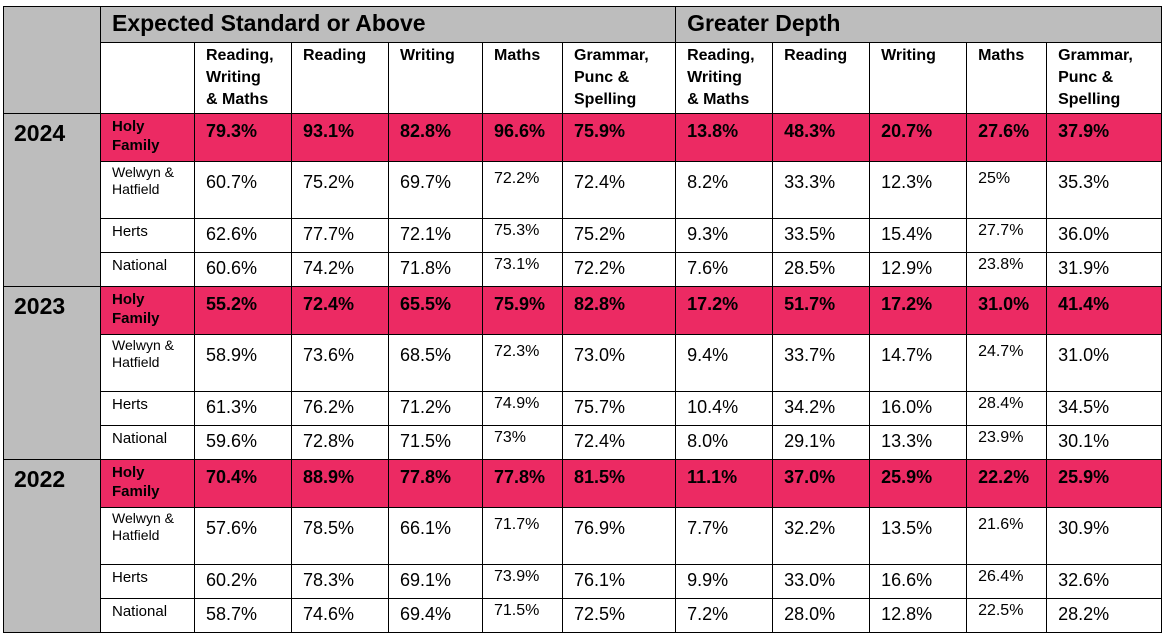 This screenshot has width=1166, height=633. Describe the element at coordinates (918, 615) in the screenshot. I see `value-cell: 12.8%` at that location.